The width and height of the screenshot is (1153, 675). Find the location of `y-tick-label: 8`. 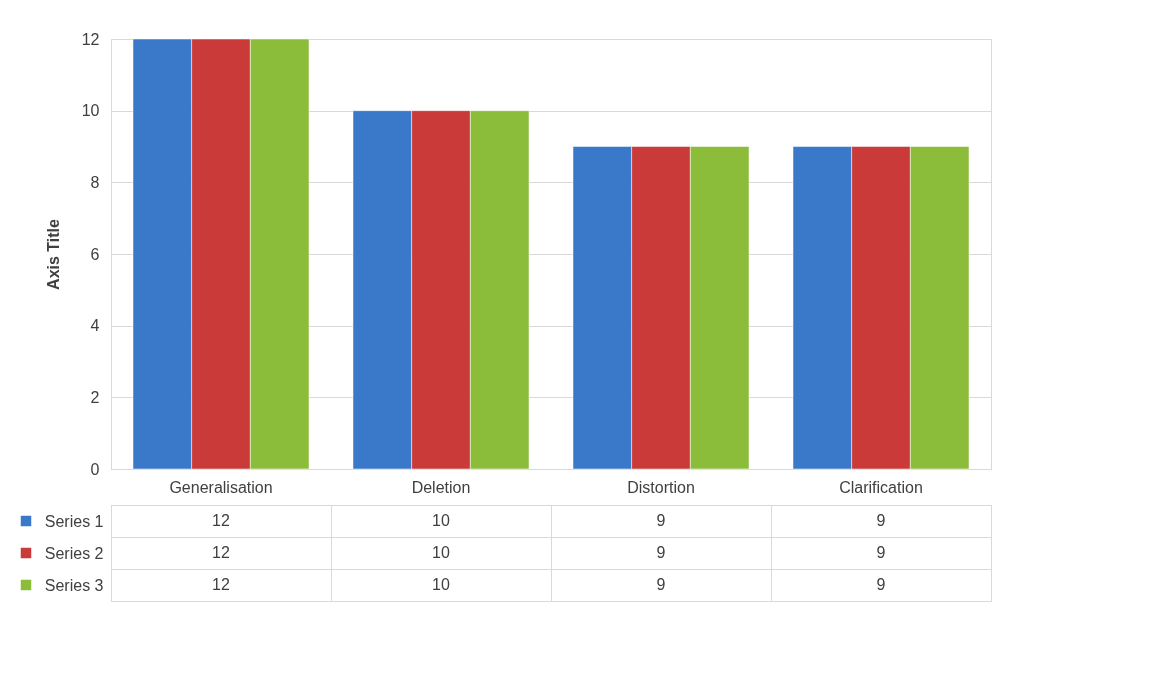

y-tick-label: 8 is located at coordinates (95, 182).